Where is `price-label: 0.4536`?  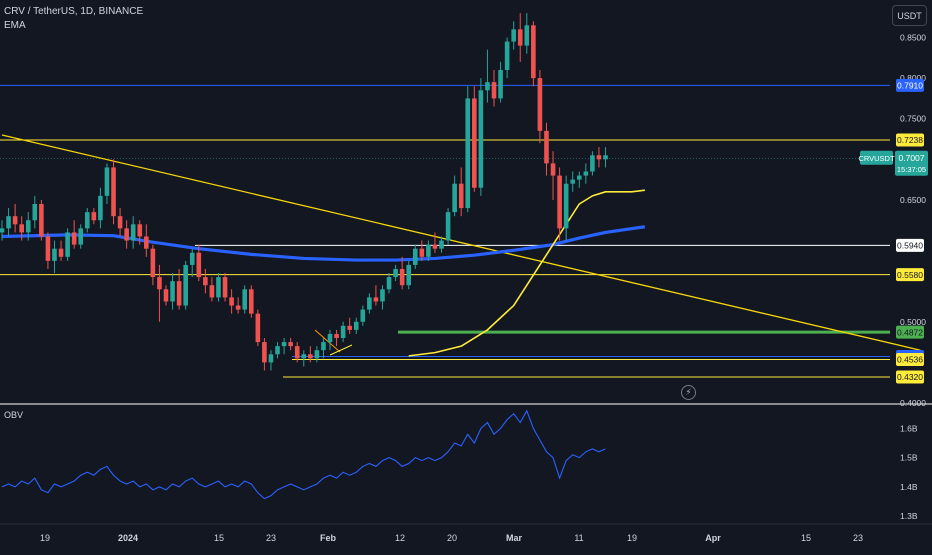
price-label: 0.4536 is located at coordinates (910, 359).